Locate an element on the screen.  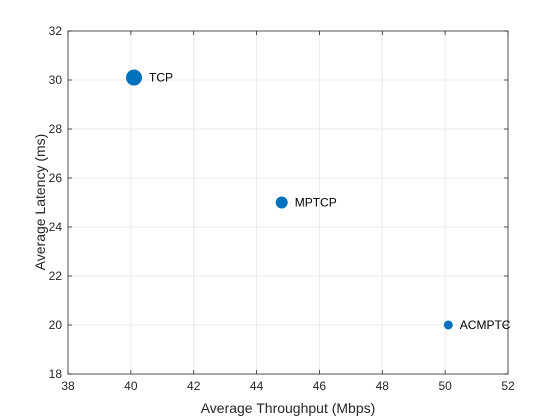
x-tick-labels: 38 40 42 44 46 48 50 52 is located at coordinates (288, 386).